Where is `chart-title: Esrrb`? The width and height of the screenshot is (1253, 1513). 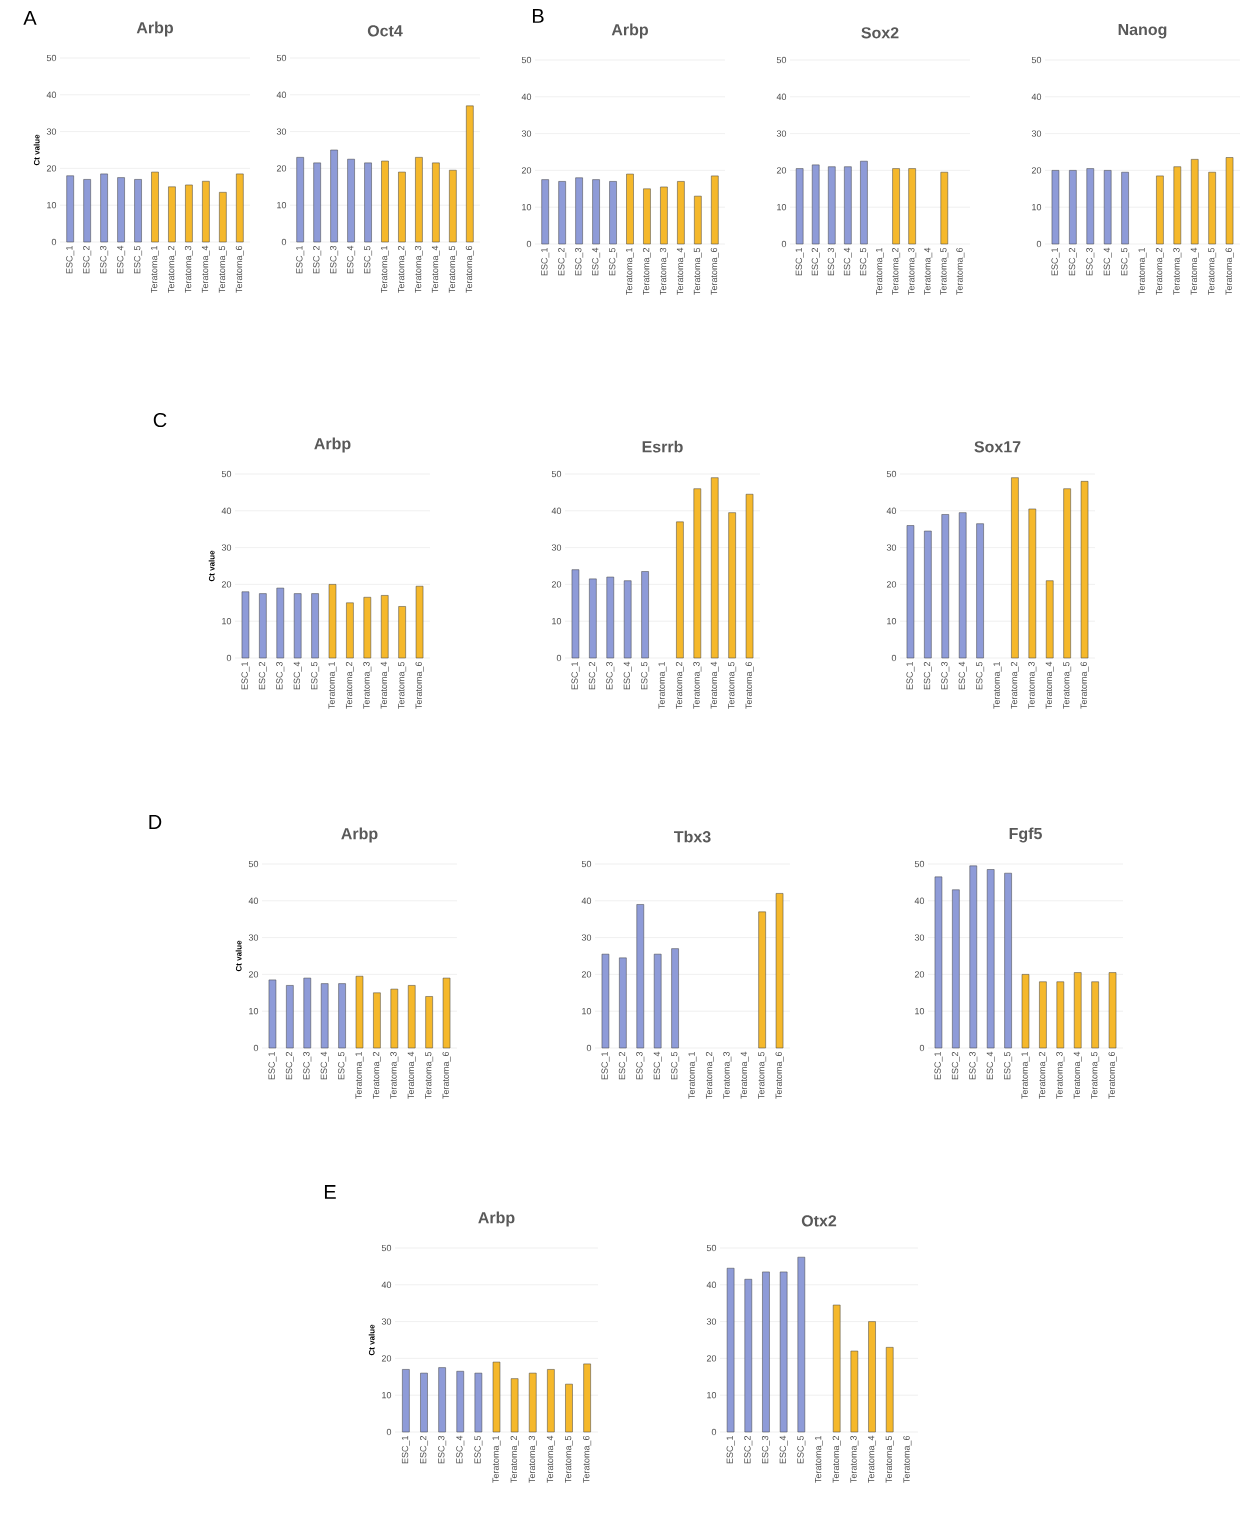 chart-title: Esrrb is located at coordinates (662, 446).